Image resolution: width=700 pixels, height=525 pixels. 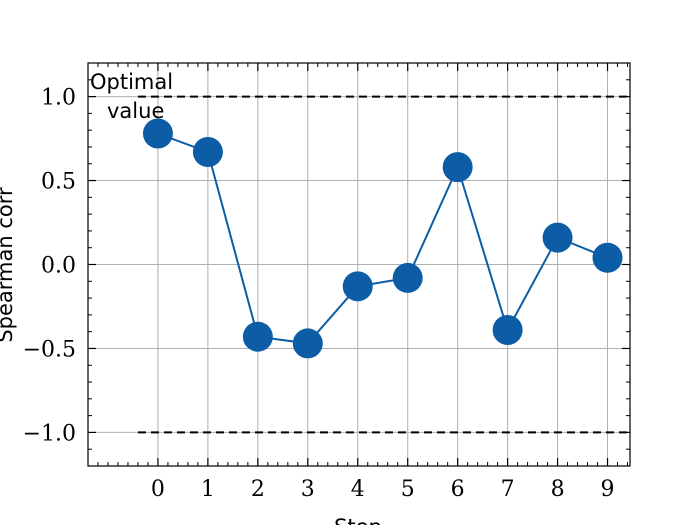 What do you see at coordinates (508, 489) in the screenshot?
I see `x-tick-label: 7` at bounding box center [508, 489].